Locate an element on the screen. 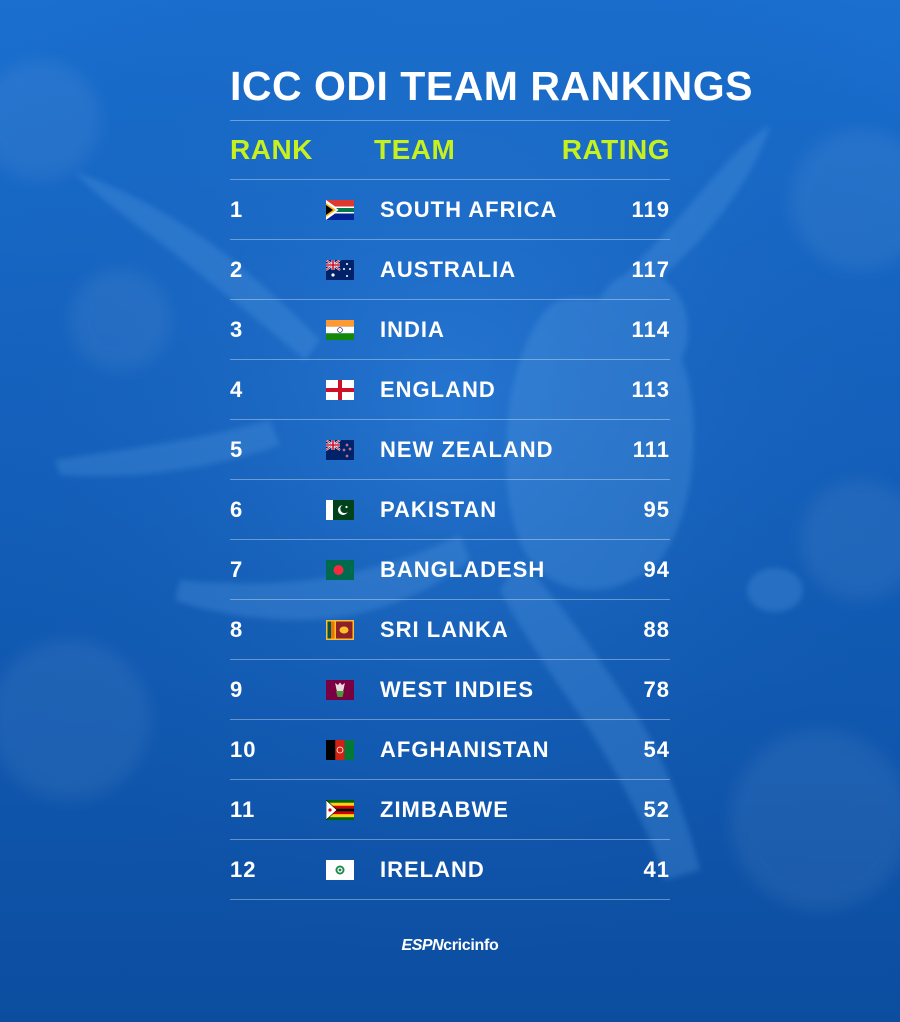 The height and width of the screenshot is (1022, 900). table-row: 11 ZIMBABWE 52 is located at coordinates (450, 810).